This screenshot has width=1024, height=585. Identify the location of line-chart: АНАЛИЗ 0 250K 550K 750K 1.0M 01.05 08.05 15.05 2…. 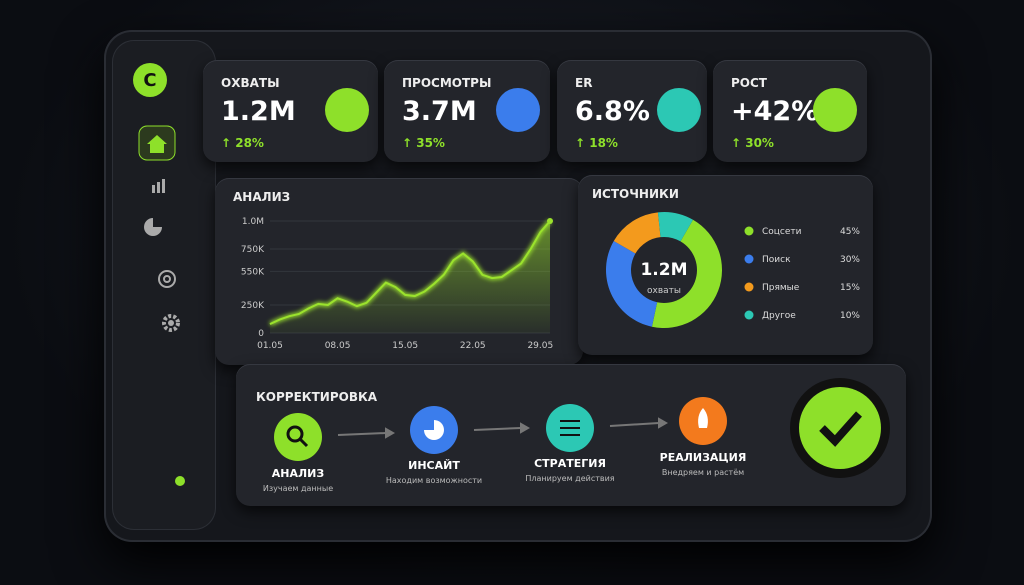
(393, 270).